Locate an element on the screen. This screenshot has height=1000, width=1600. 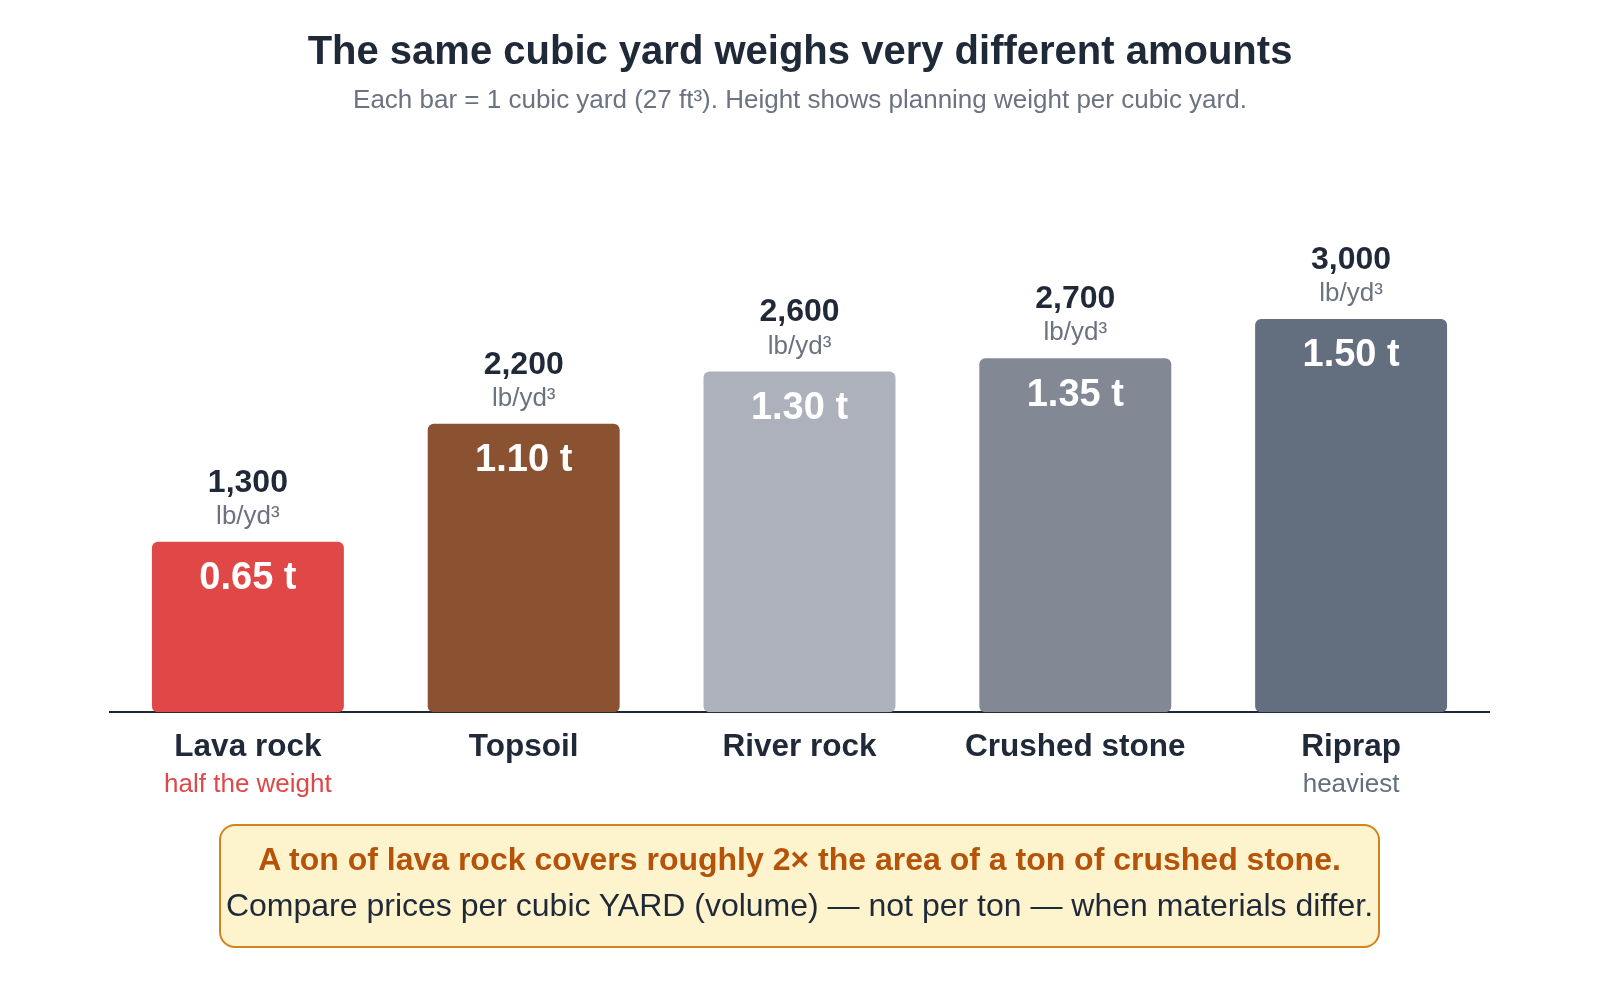
x-tick-label: Lava rock is located at coordinates (248, 744).